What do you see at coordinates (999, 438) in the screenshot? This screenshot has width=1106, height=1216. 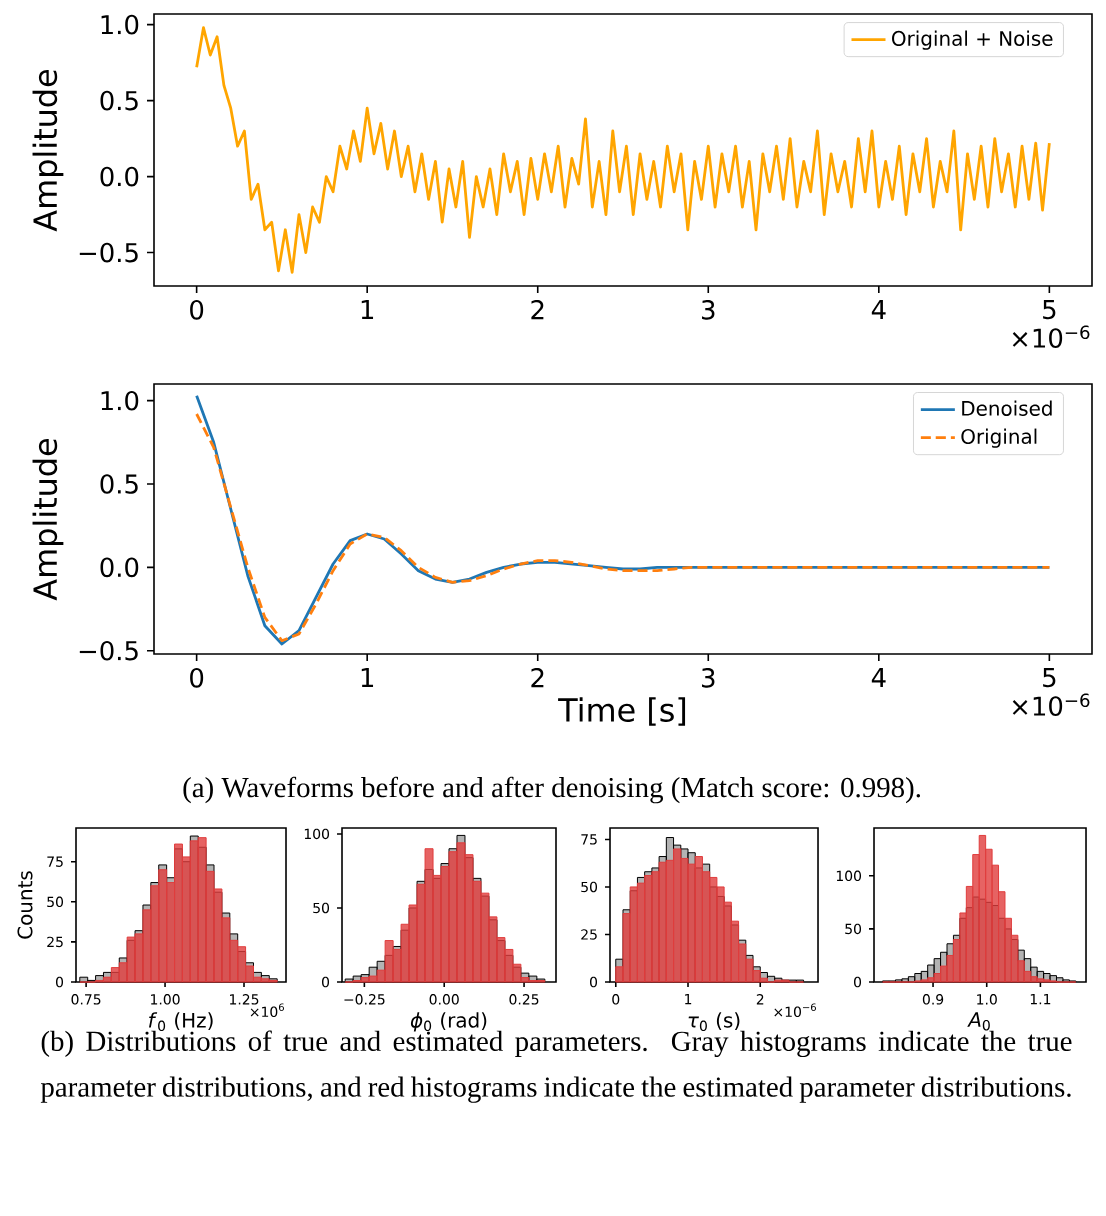 I see `legend-label: Original` at bounding box center [999, 438].